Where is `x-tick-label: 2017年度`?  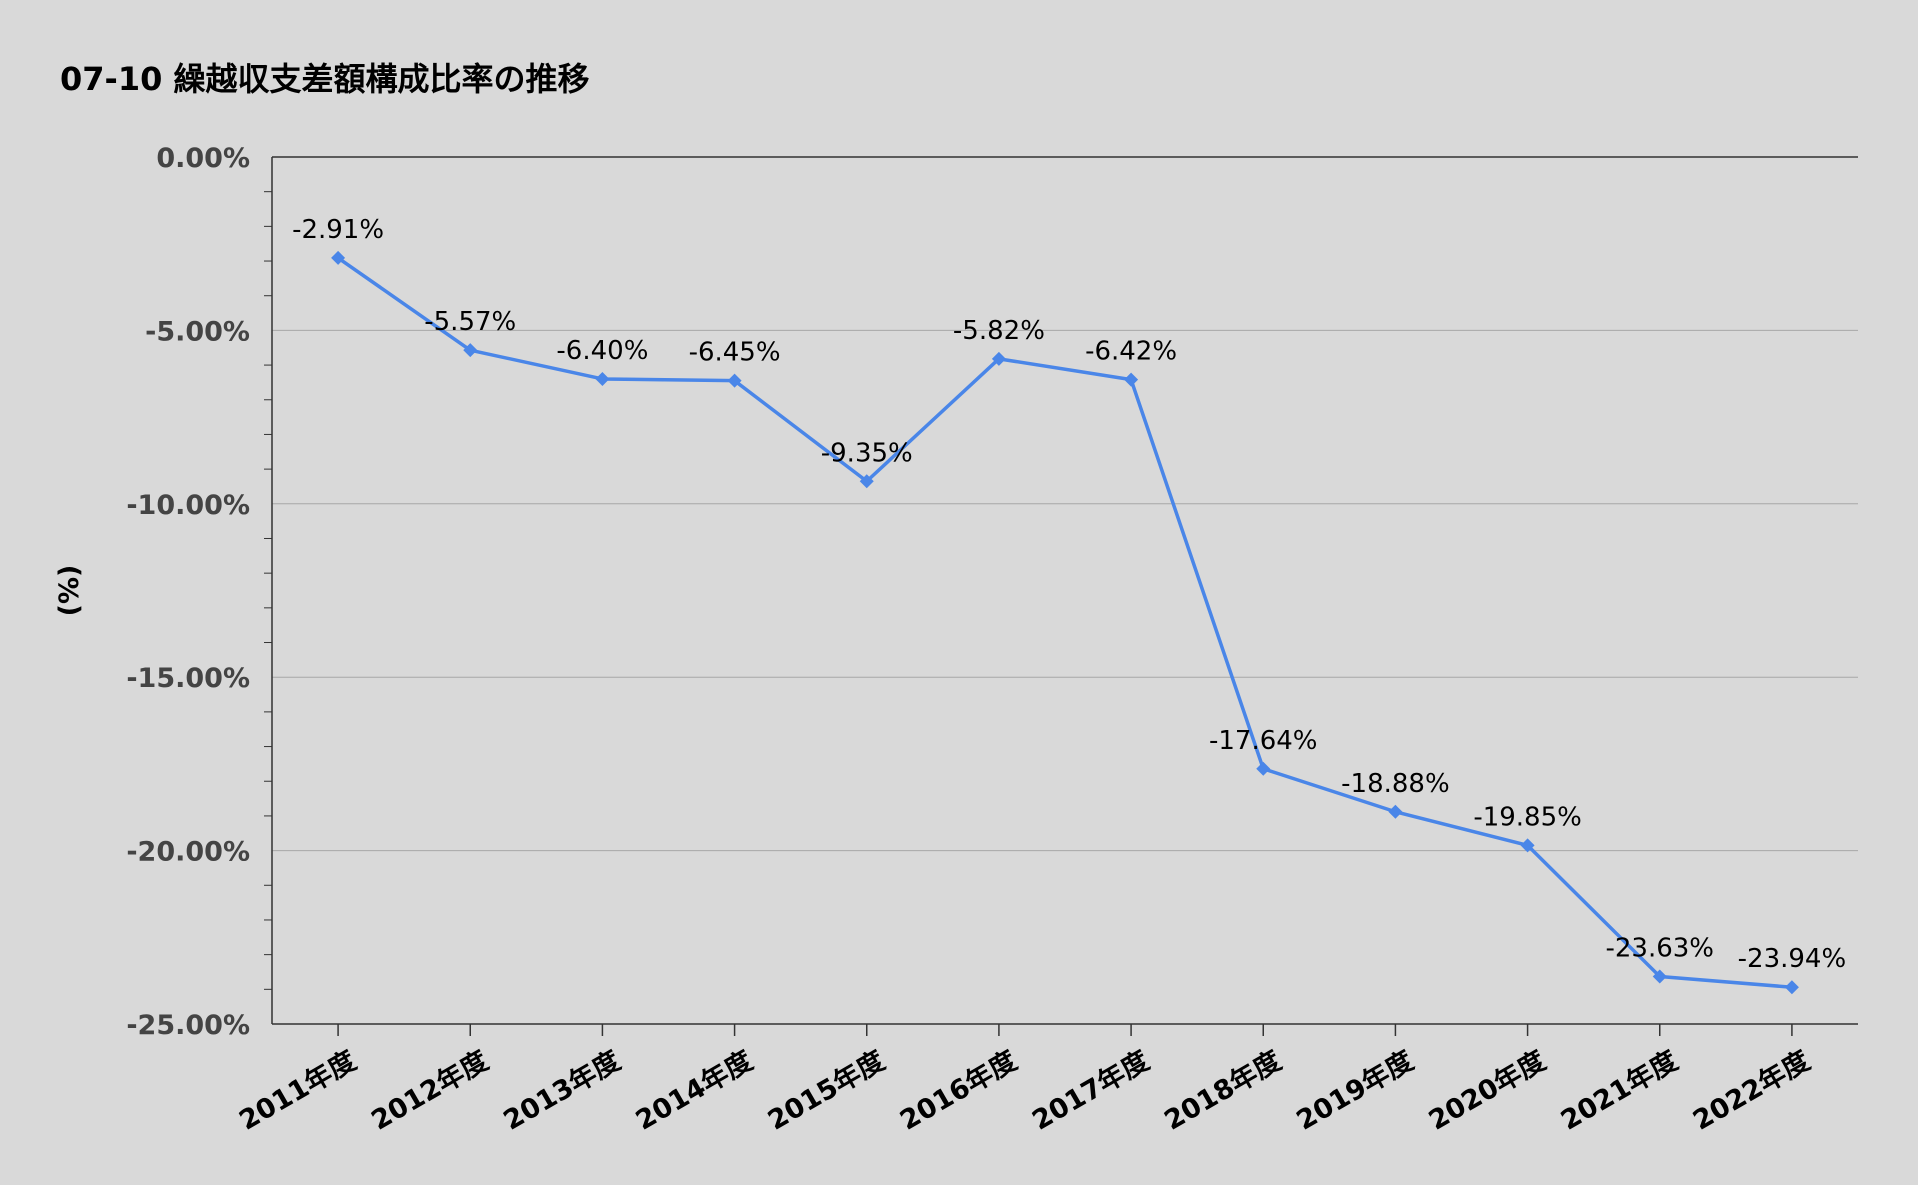
x-tick-label: 2017年度 is located at coordinates (1091, 1090).